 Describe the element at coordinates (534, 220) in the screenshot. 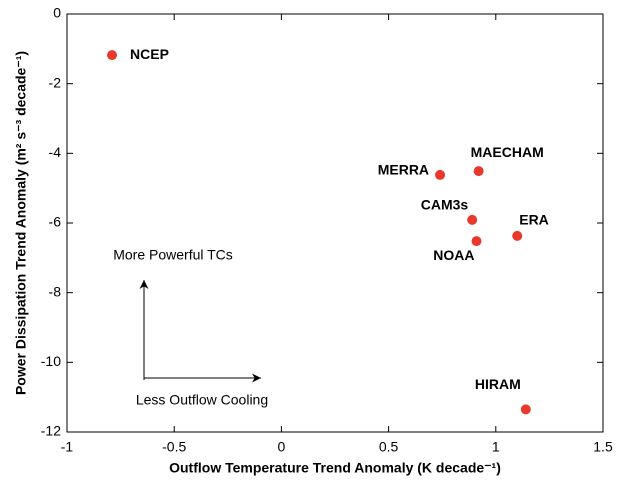

I see `point-label: ERA` at that location.